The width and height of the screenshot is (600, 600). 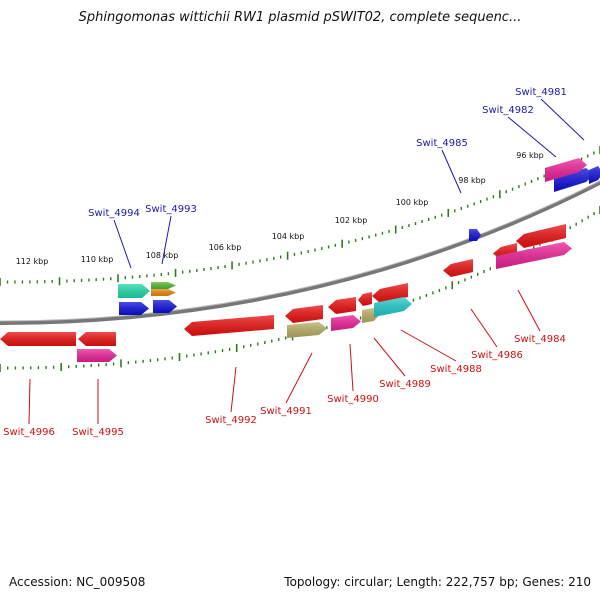 I want to click on scale-label: 112 kbp, so click(x=32, y=261).